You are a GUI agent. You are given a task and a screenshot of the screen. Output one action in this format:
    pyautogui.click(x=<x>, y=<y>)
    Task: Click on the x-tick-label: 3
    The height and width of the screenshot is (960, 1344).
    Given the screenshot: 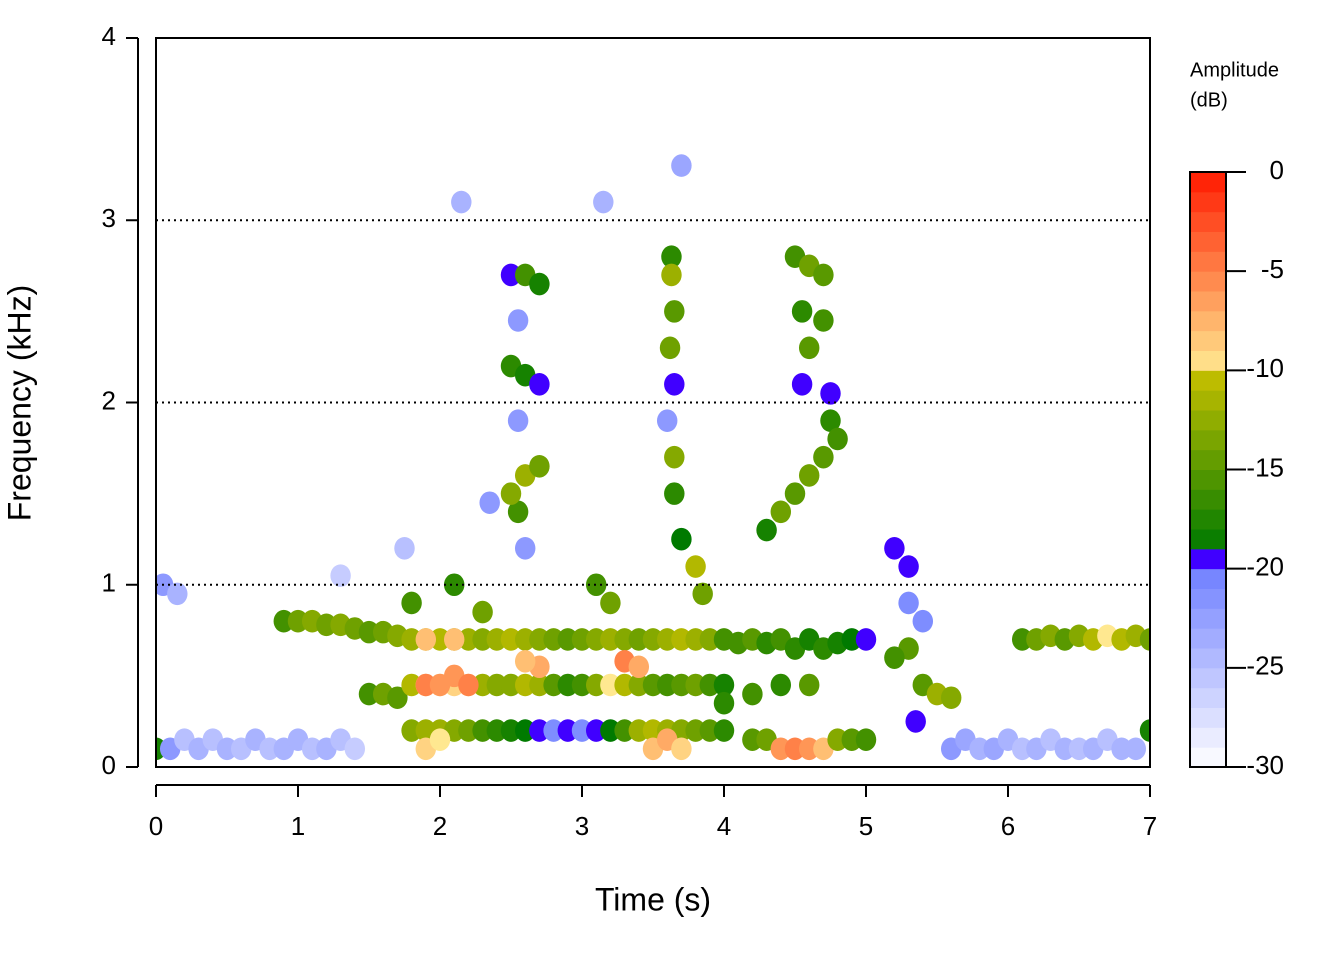 What is the action you would take?
    pyautogui.click(x=582, y=826)
    